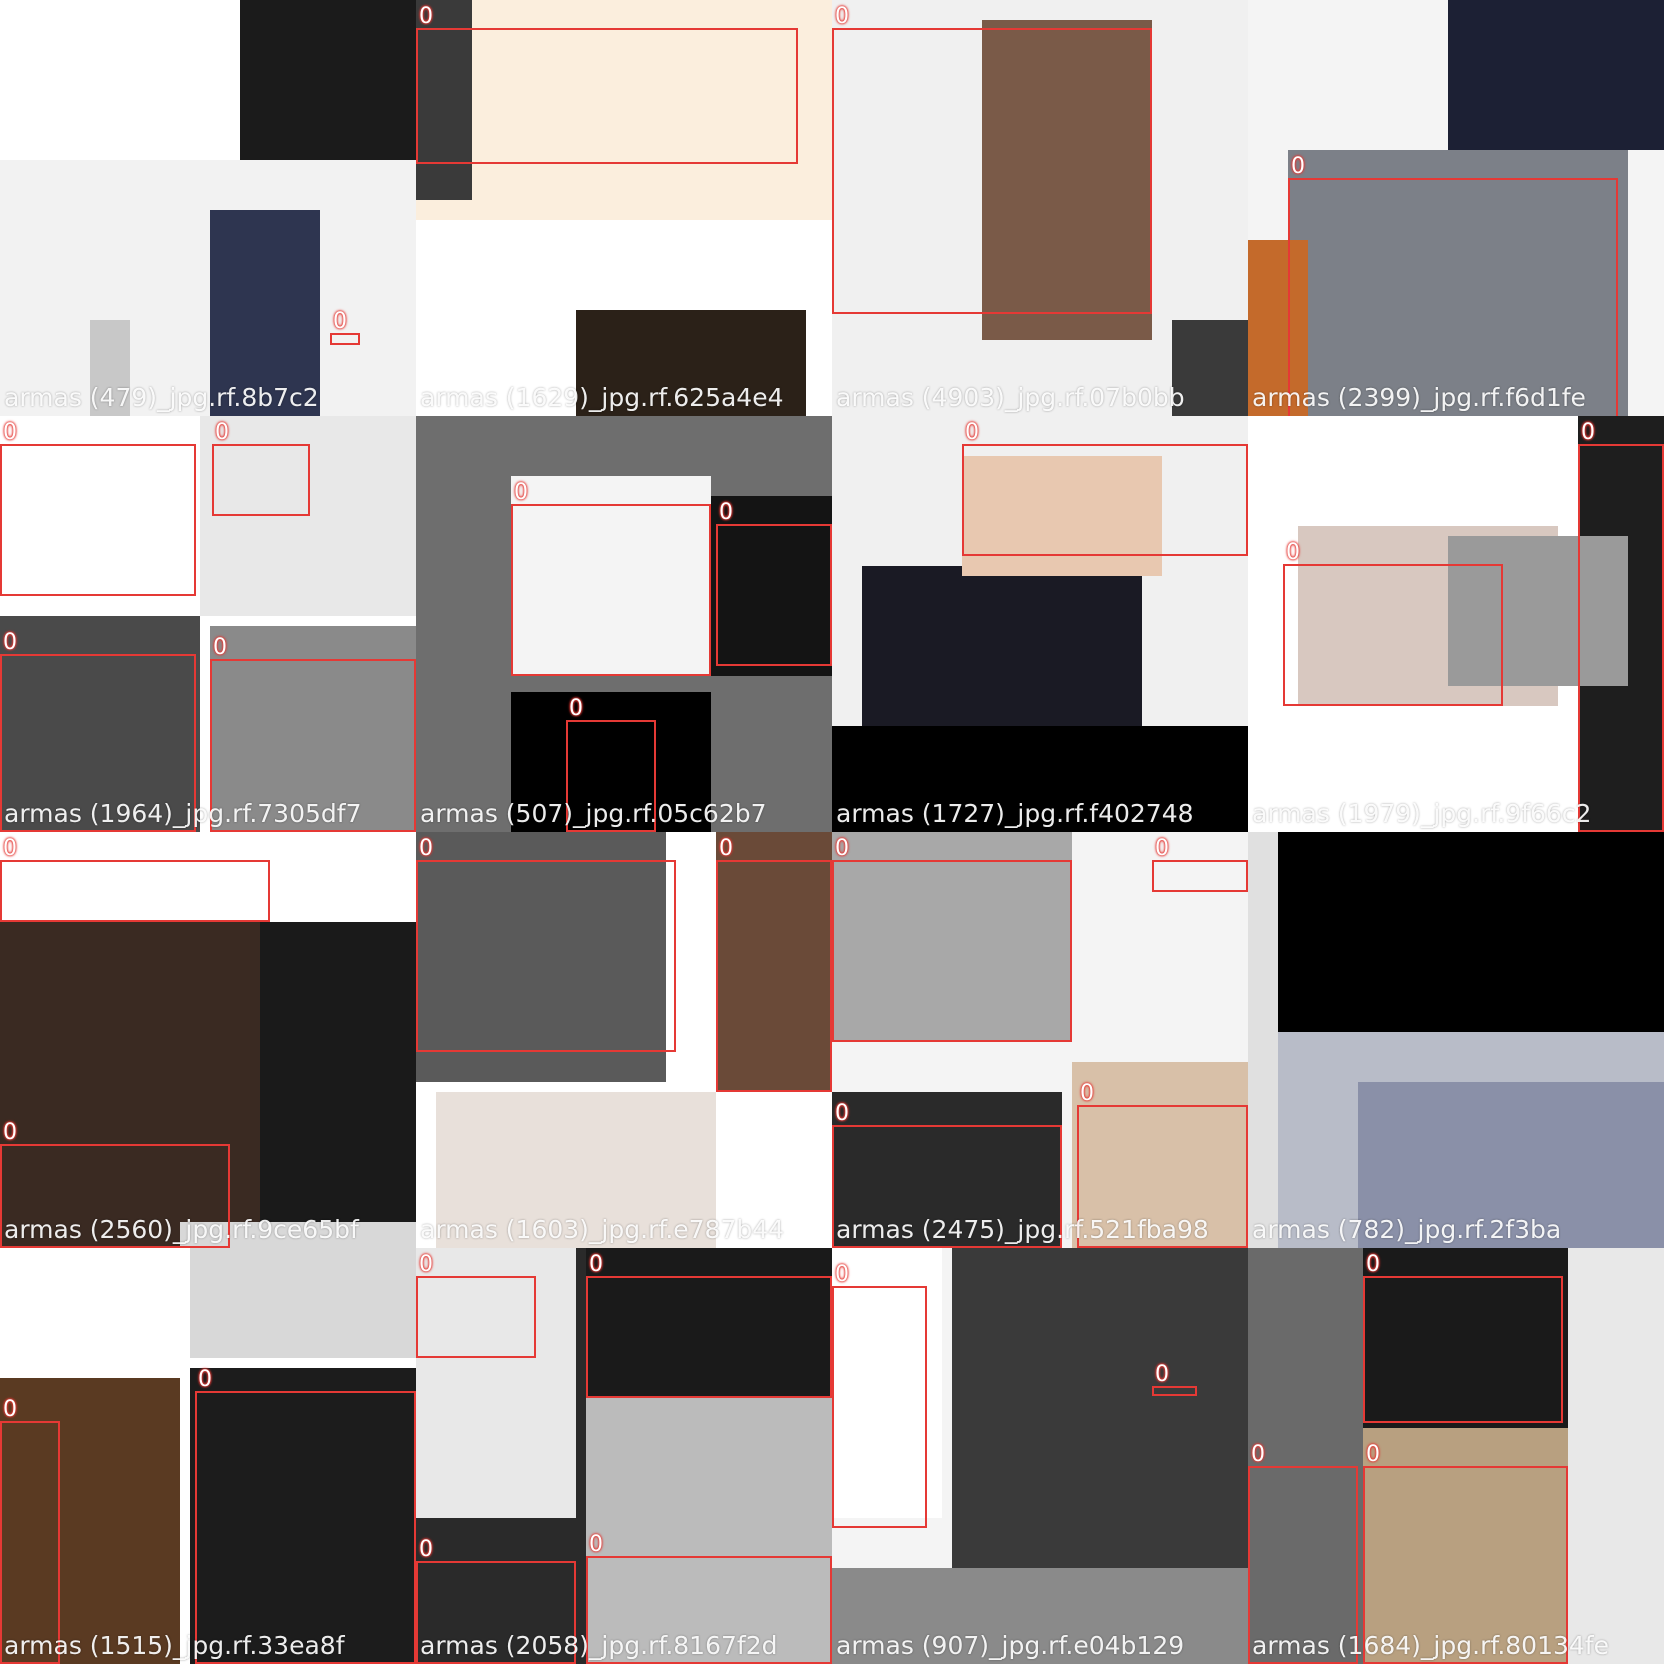 The width and height of the screenshot is (1664, 1664). I want to click on tile-1: 0 armas (479)_jpg.rf.8b7c2, so click(208, 208).